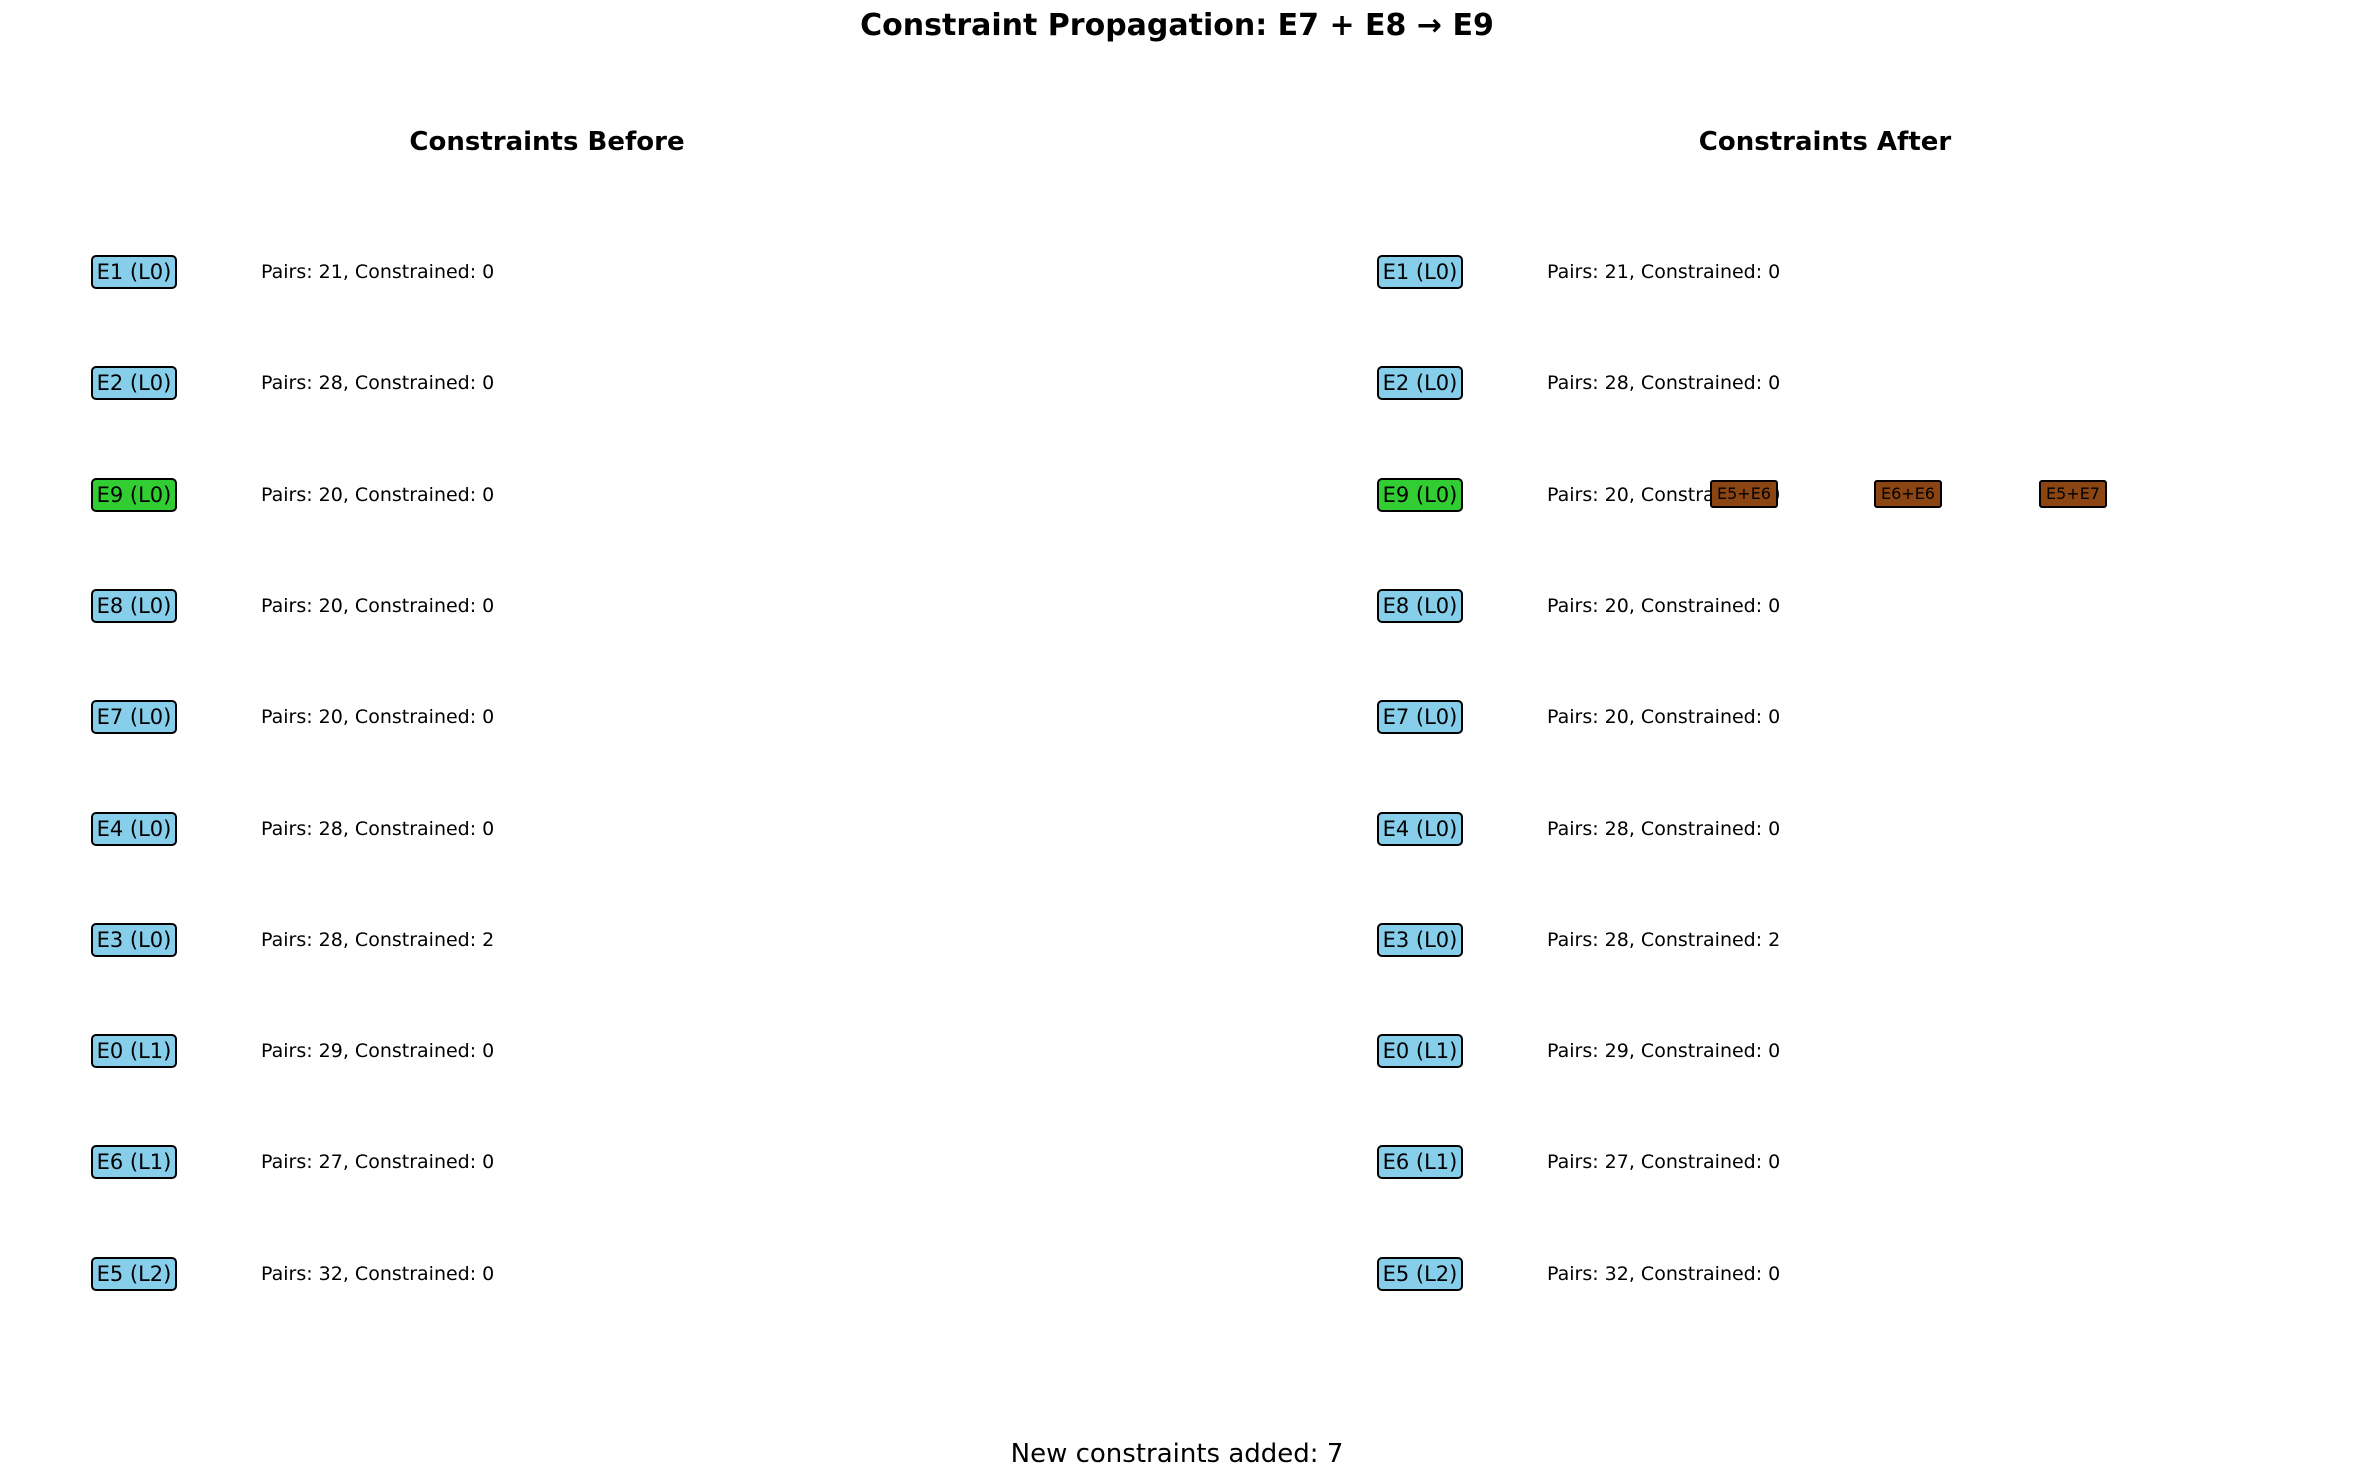 The image size is (2354, 1475). What do you see at coordinates (134, 1274) in the screenshot?
I see `before-node-box: E5 (L2)` at bounding box center [134, 1274].